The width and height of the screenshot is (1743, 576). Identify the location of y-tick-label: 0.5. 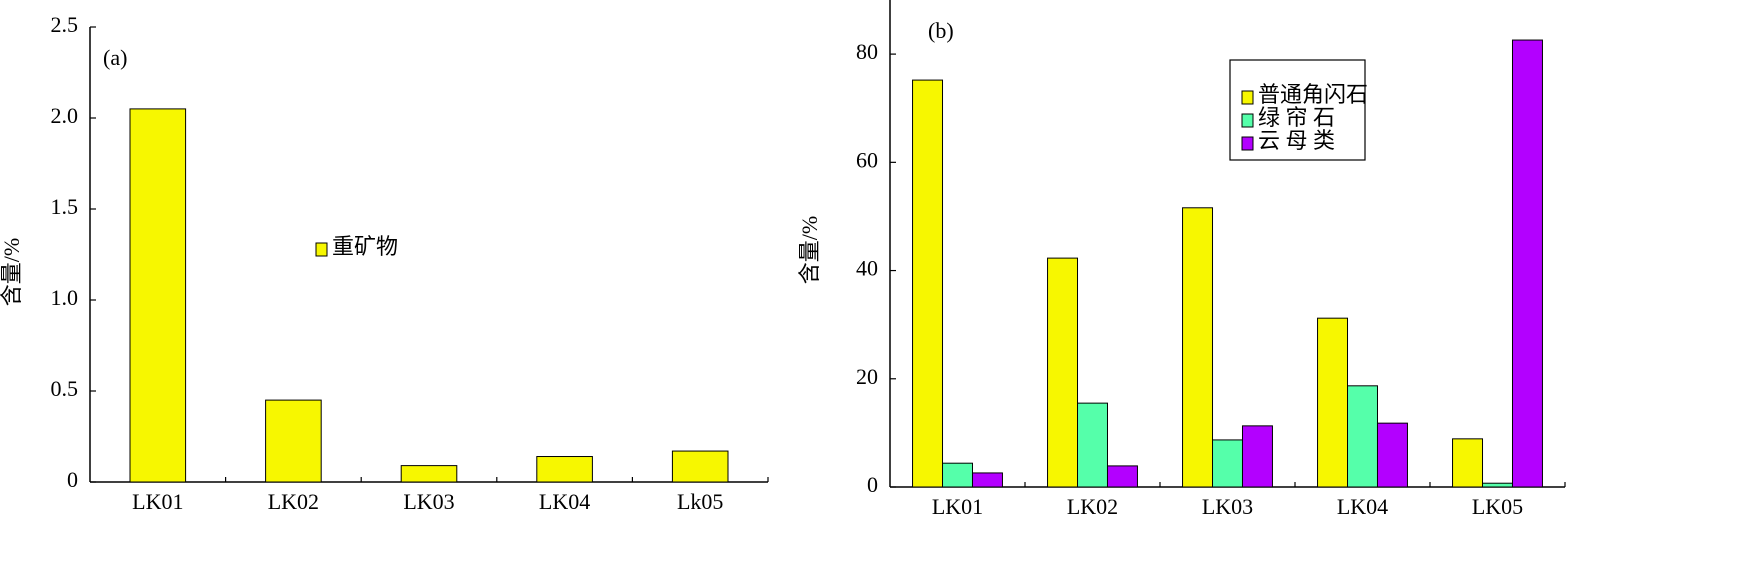
(65, 388).